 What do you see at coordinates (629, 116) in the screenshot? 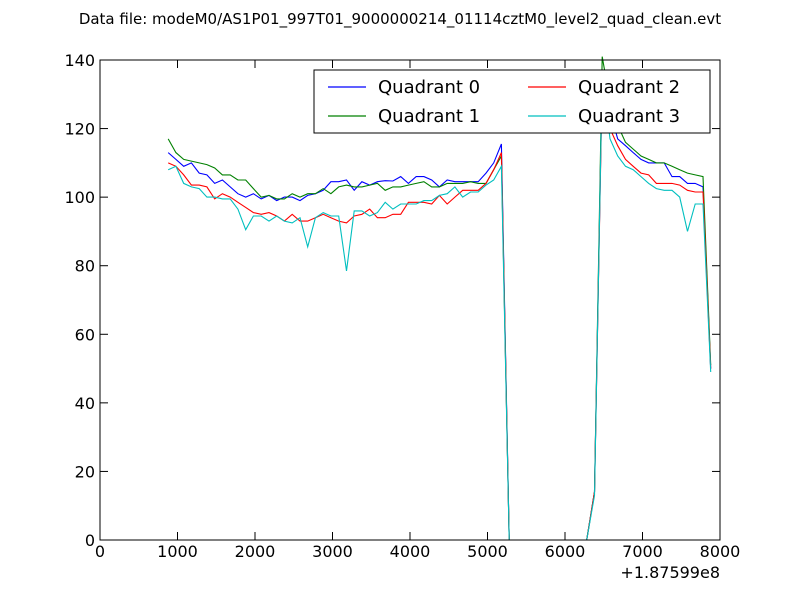
I see `legend-label-quadrant-3: Quadrant 3` at bounding box center [629, 116].